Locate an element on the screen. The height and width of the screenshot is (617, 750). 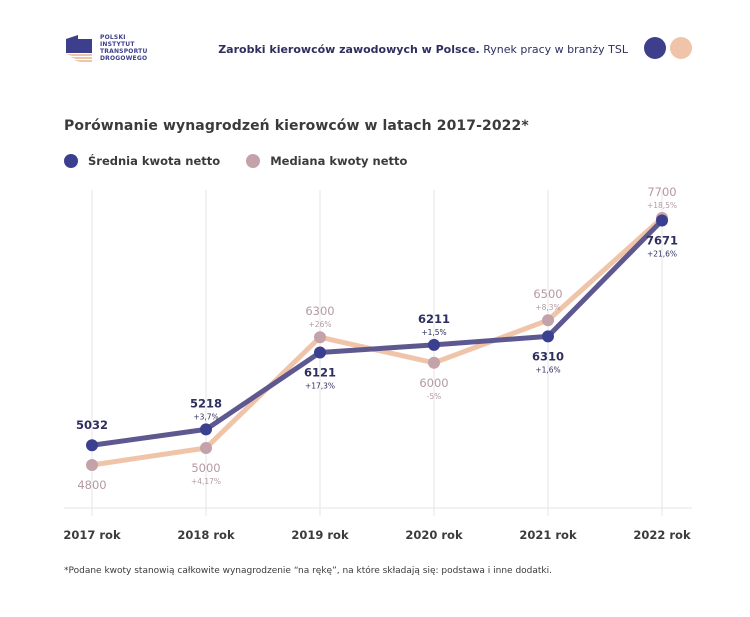
mean-change-label: +3,7% is located at coordinates (205, 416).